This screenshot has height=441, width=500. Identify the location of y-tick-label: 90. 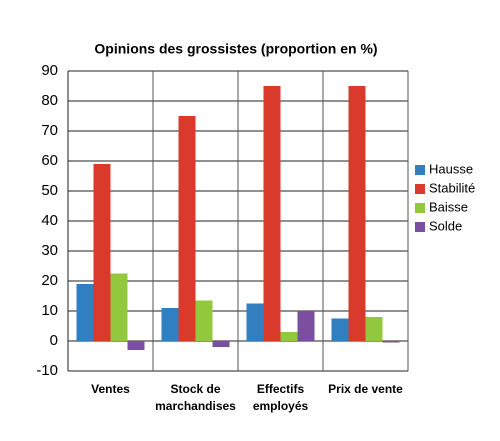
(49, 70).